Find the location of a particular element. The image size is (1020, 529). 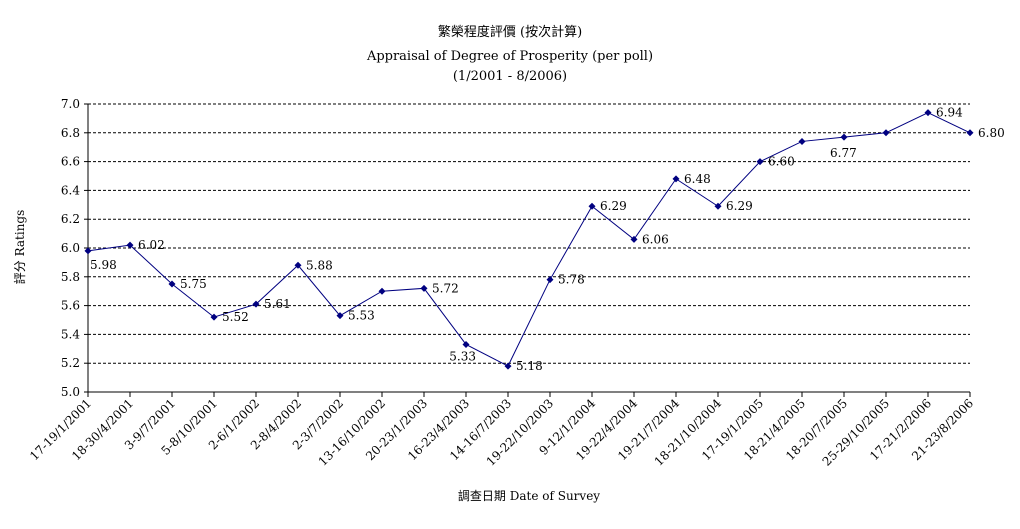

x-axis-title: 調查日期 Date of Survey is located at coordinates (529, 496).